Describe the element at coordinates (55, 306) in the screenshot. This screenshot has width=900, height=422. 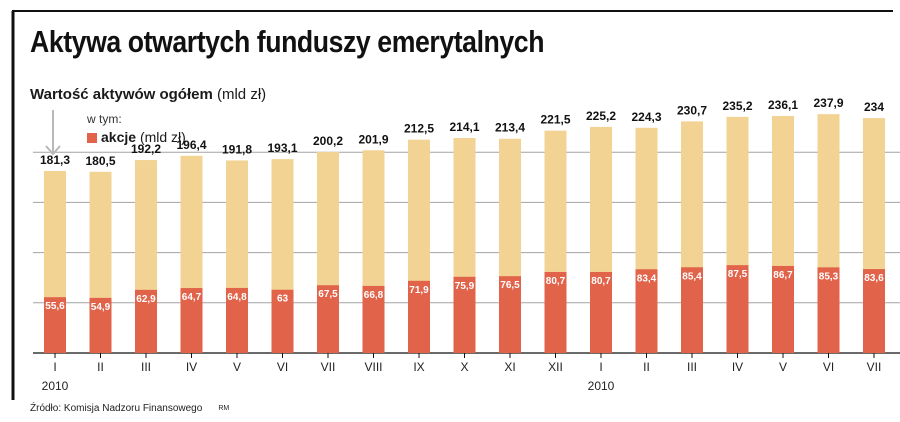
I see `data-label-stocks: 55,6` at that location.